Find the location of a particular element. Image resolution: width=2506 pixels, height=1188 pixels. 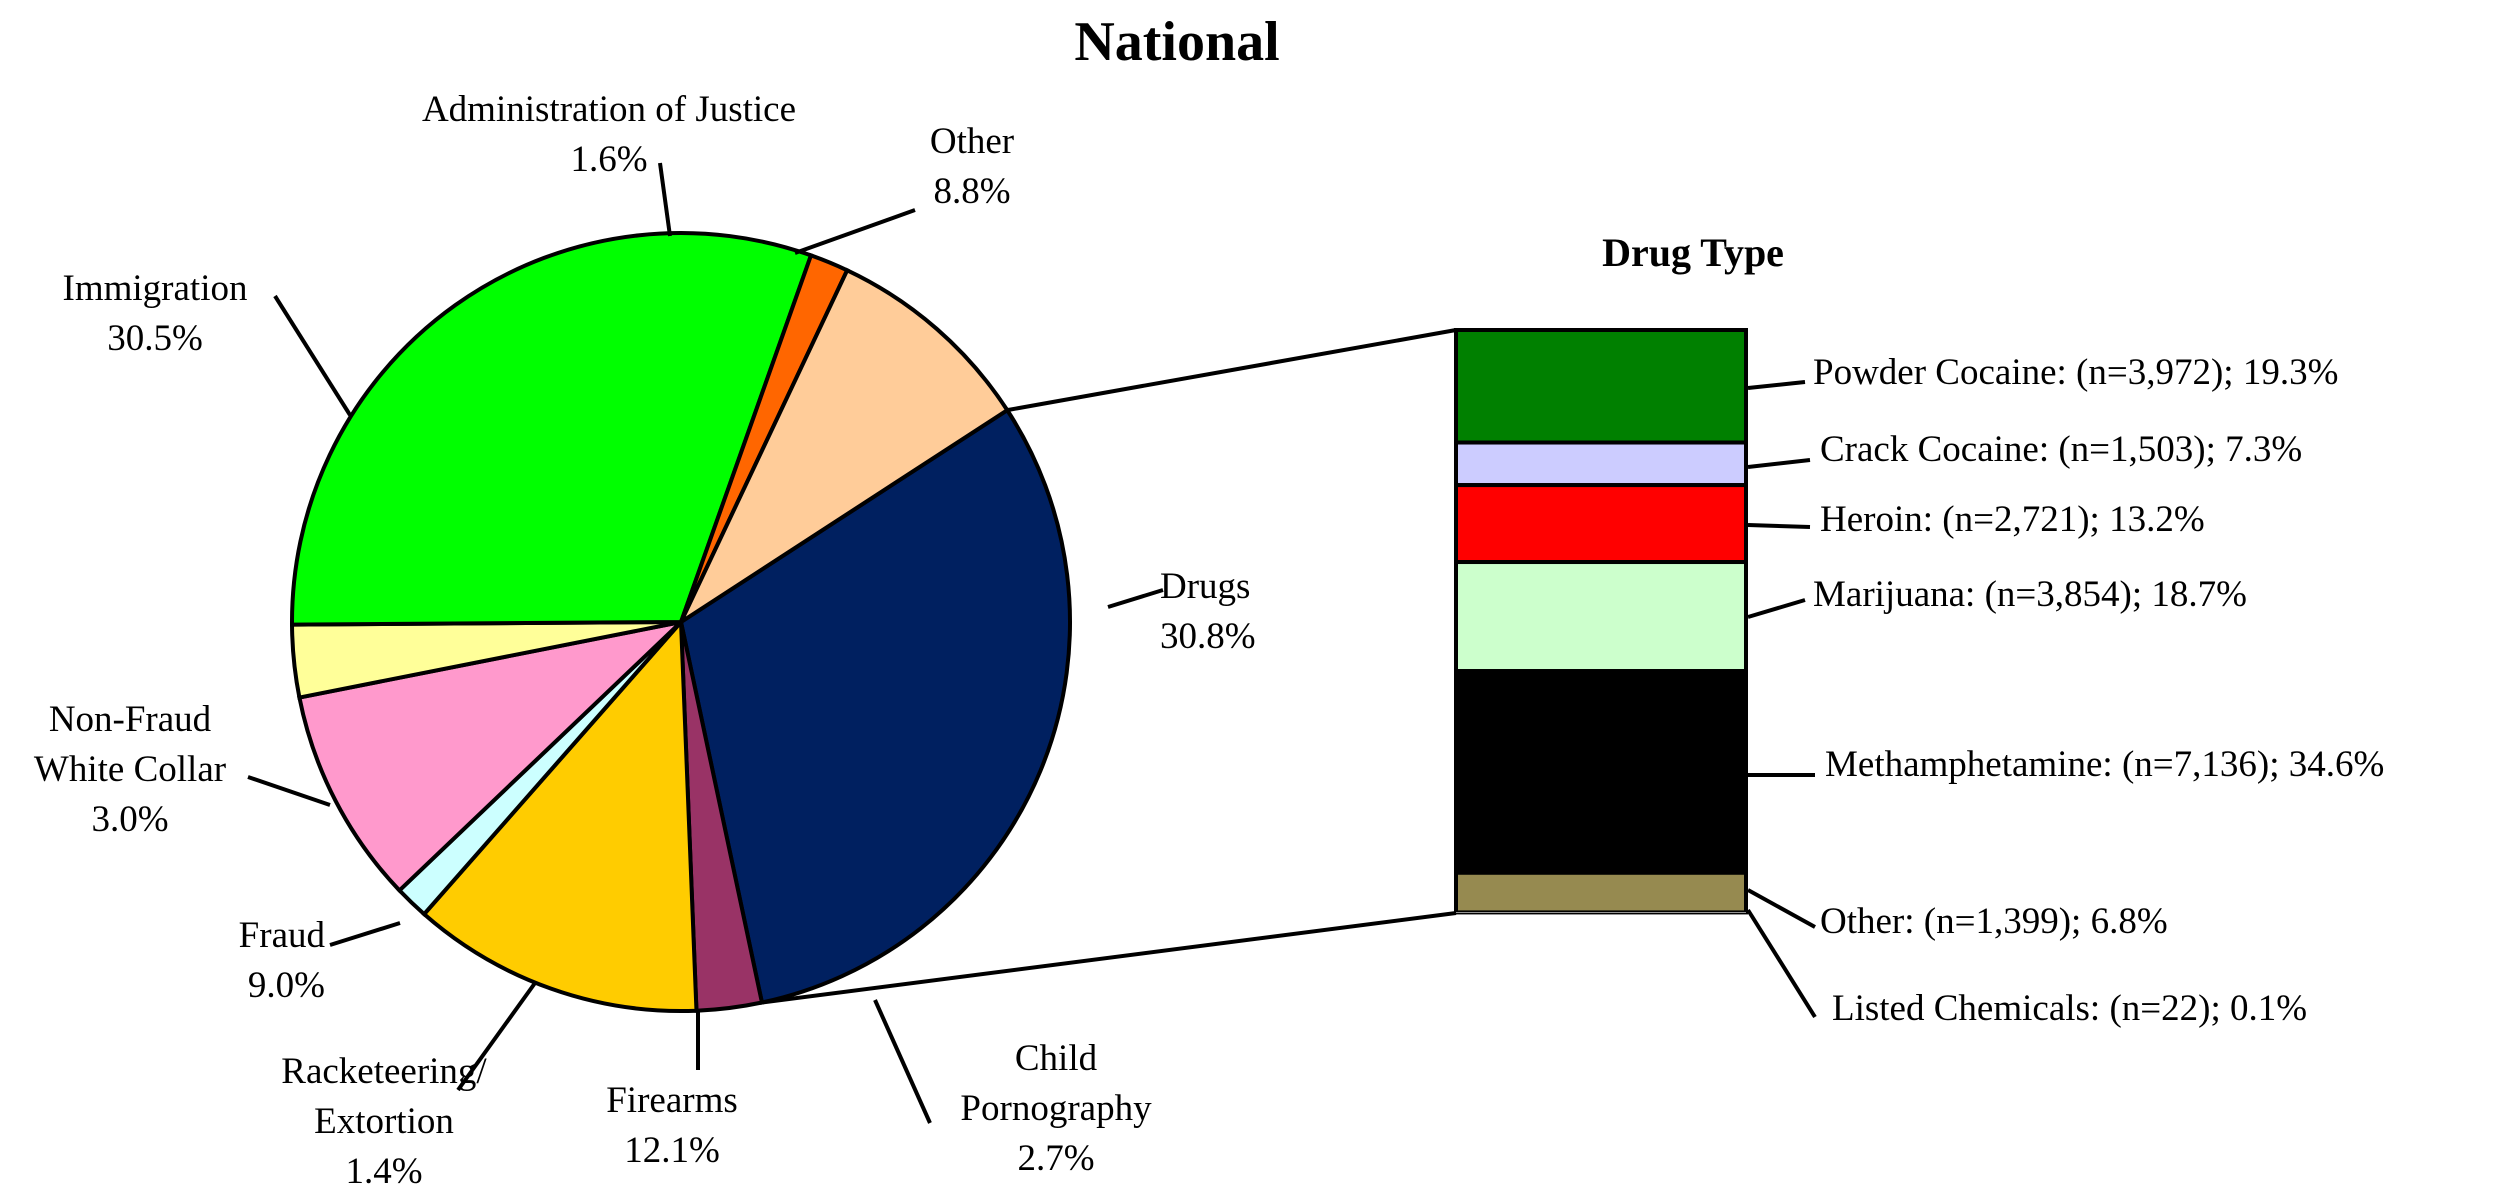

bar-leader-heroin is located at coordinates (1779, 526).